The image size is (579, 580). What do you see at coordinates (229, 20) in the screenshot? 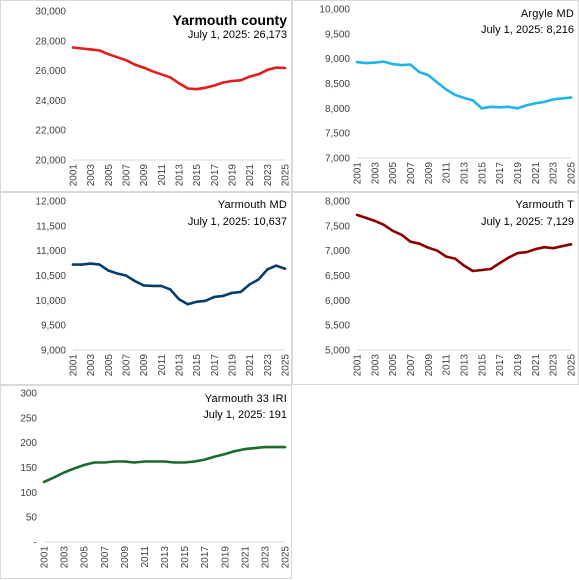
I see `chart-title: Yarmouth county` at bounding box center [229, 20].